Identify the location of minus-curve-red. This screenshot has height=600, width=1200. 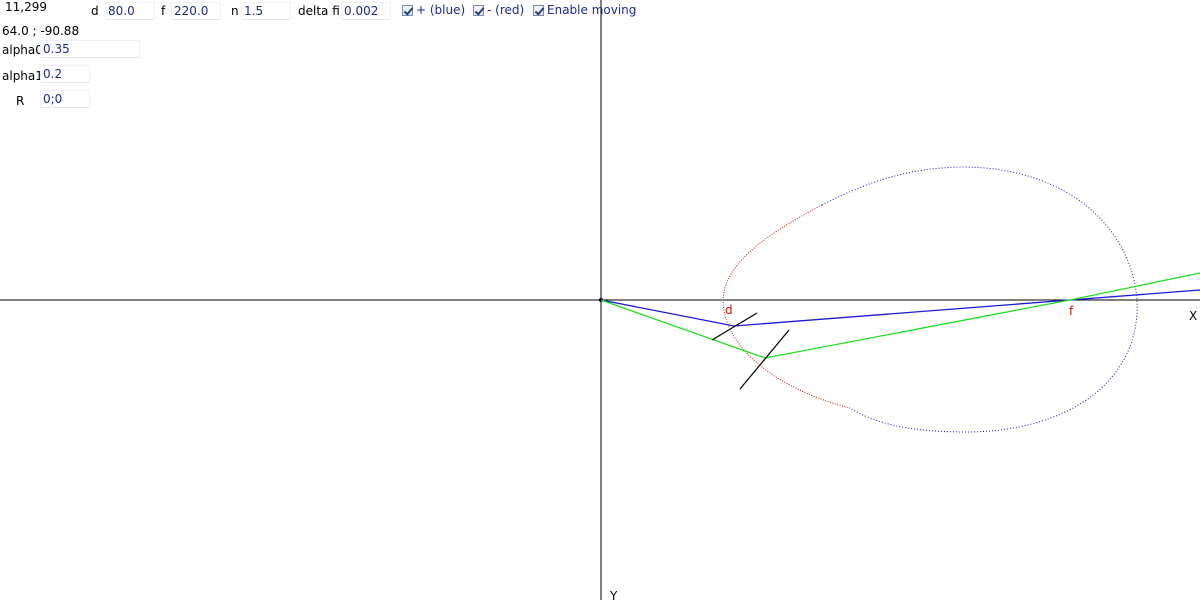
(786, 306).